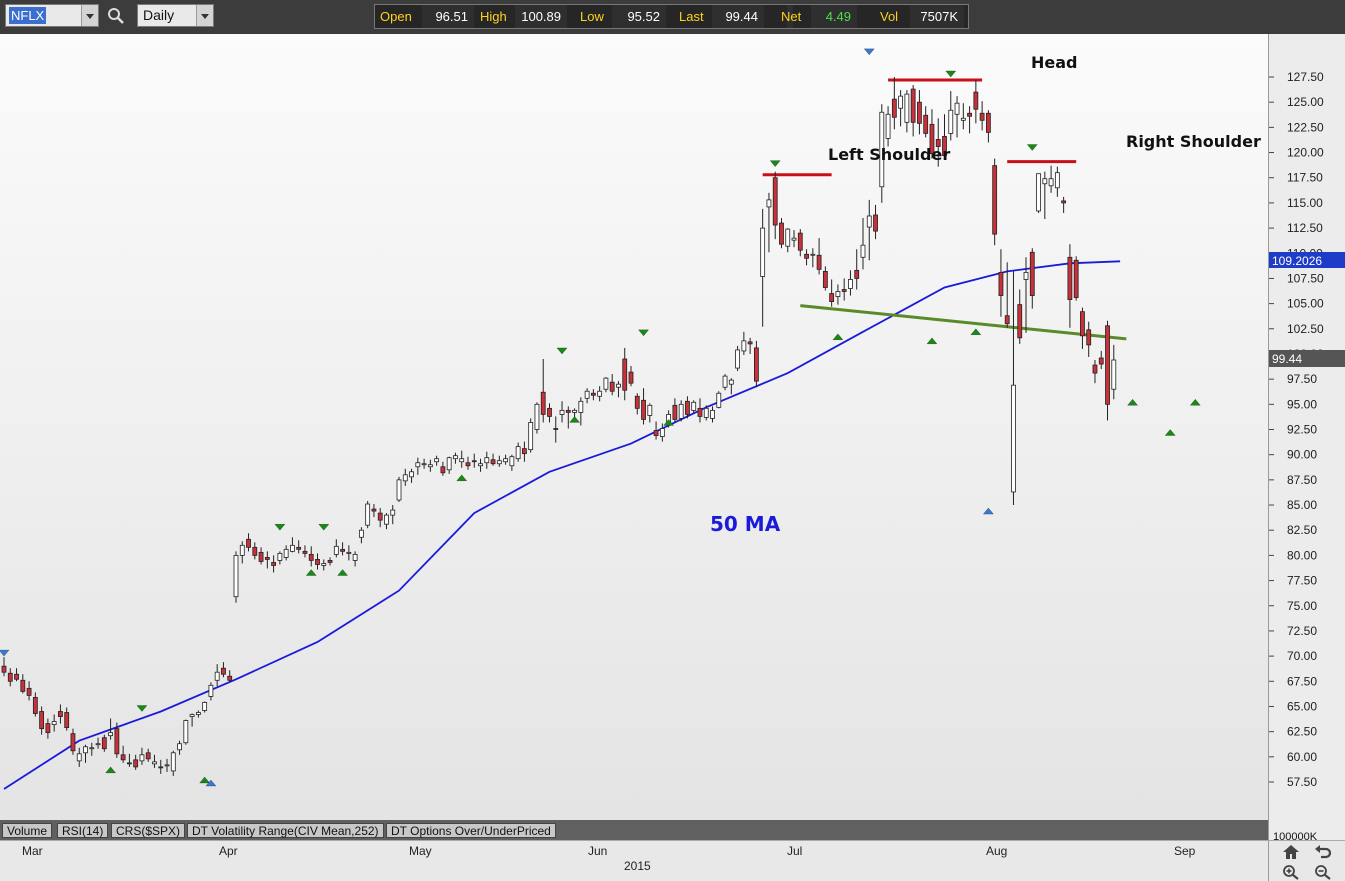 The height and width of the screenshot is (881, 1345). I want to click on axis-tick-label: 127.50, so click(1305, 77).